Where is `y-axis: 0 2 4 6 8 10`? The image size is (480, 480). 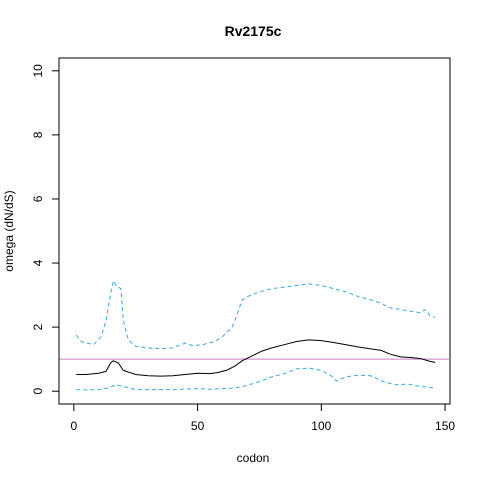
y-axis: 0 2 4 6 8 10 is located at coordinates (45, 229).